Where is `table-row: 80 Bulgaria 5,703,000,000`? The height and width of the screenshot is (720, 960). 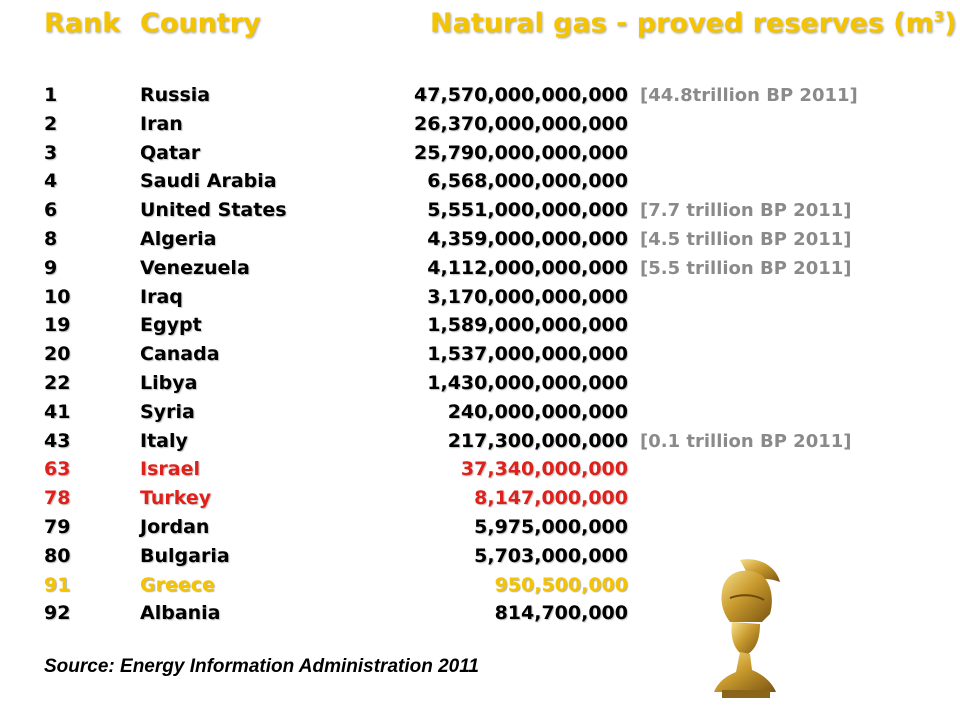 table-row: 80 Bulgaria 5,703,000,000 is located at coordinates (480, 559).